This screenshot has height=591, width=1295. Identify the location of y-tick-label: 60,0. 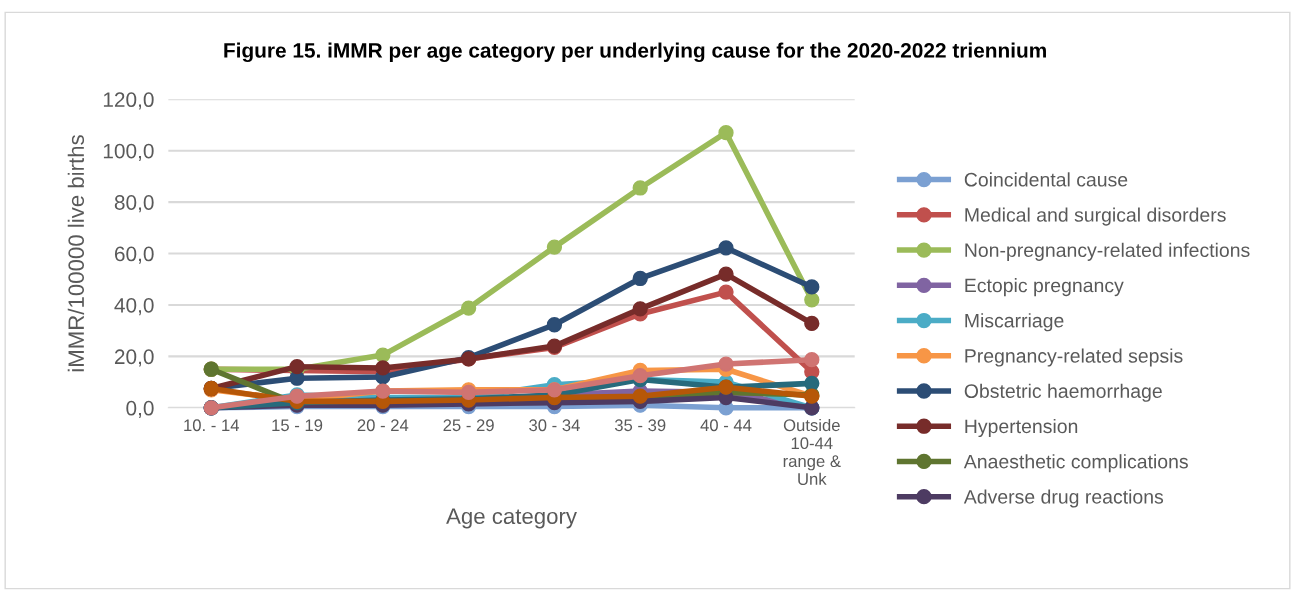
(134, 255).